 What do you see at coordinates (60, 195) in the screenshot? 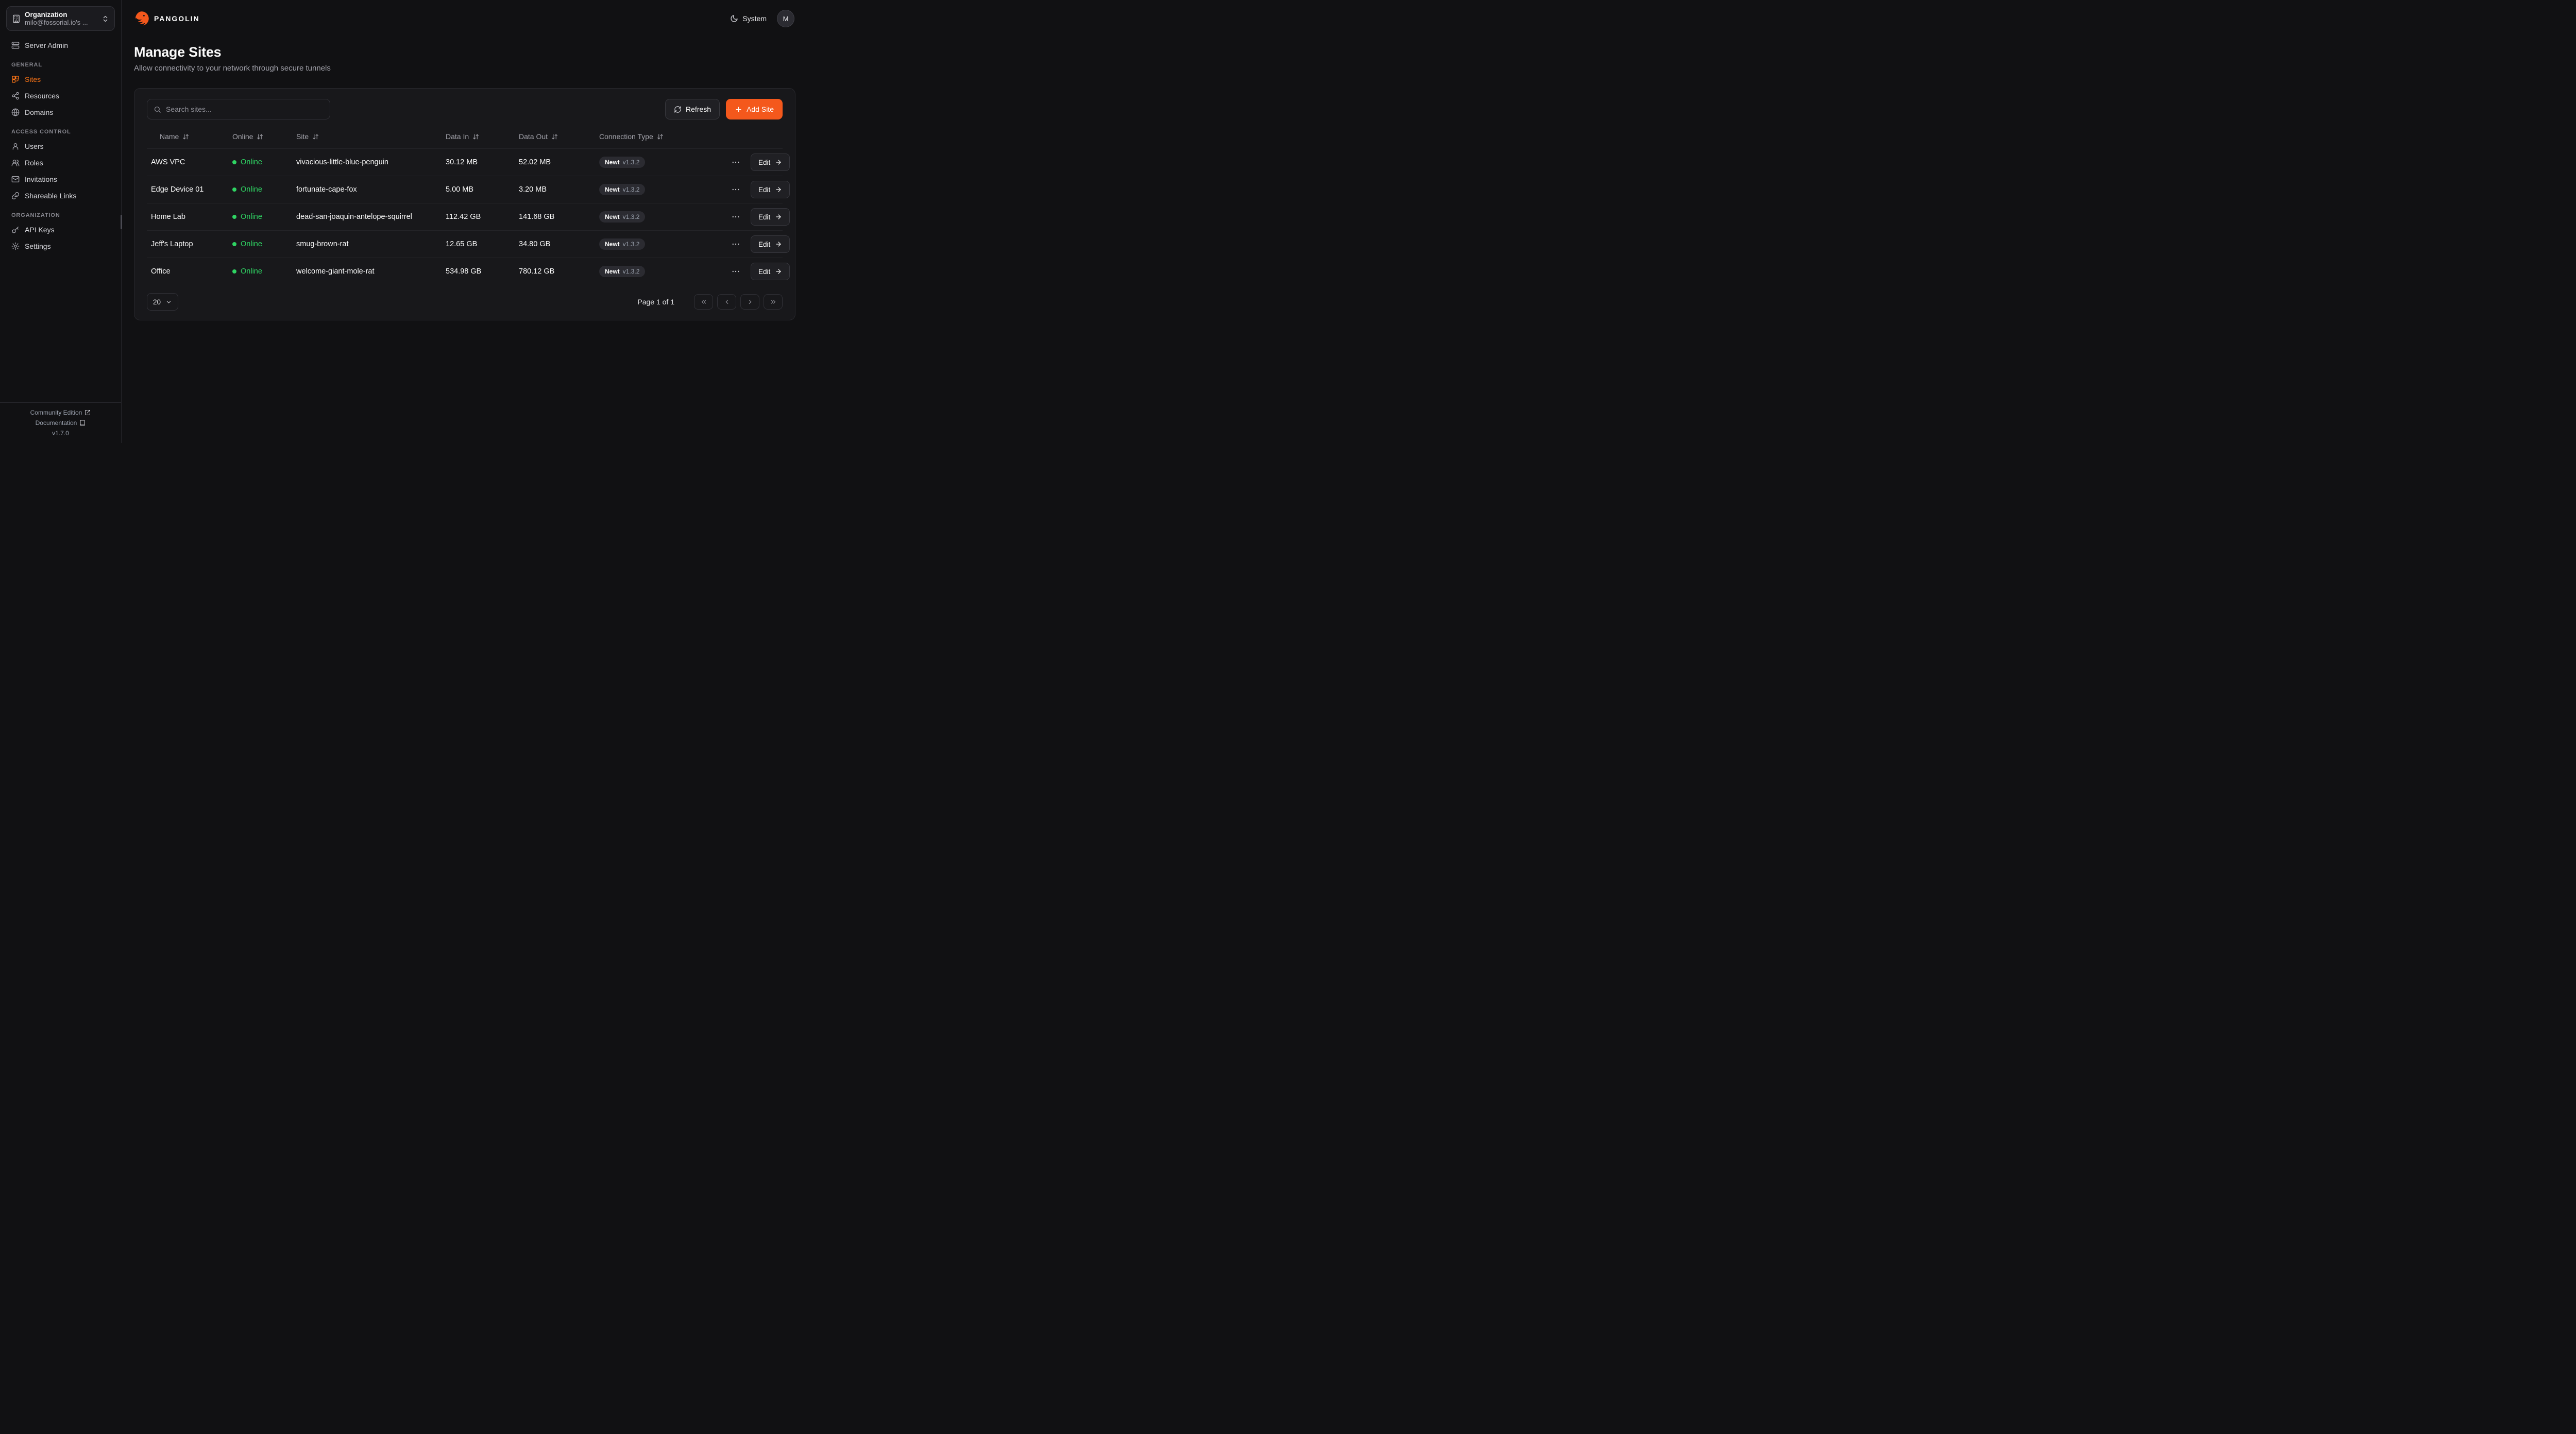
I see `sidebar-item-shareable-links: Shareable Links` at bounding box center [60, 195].